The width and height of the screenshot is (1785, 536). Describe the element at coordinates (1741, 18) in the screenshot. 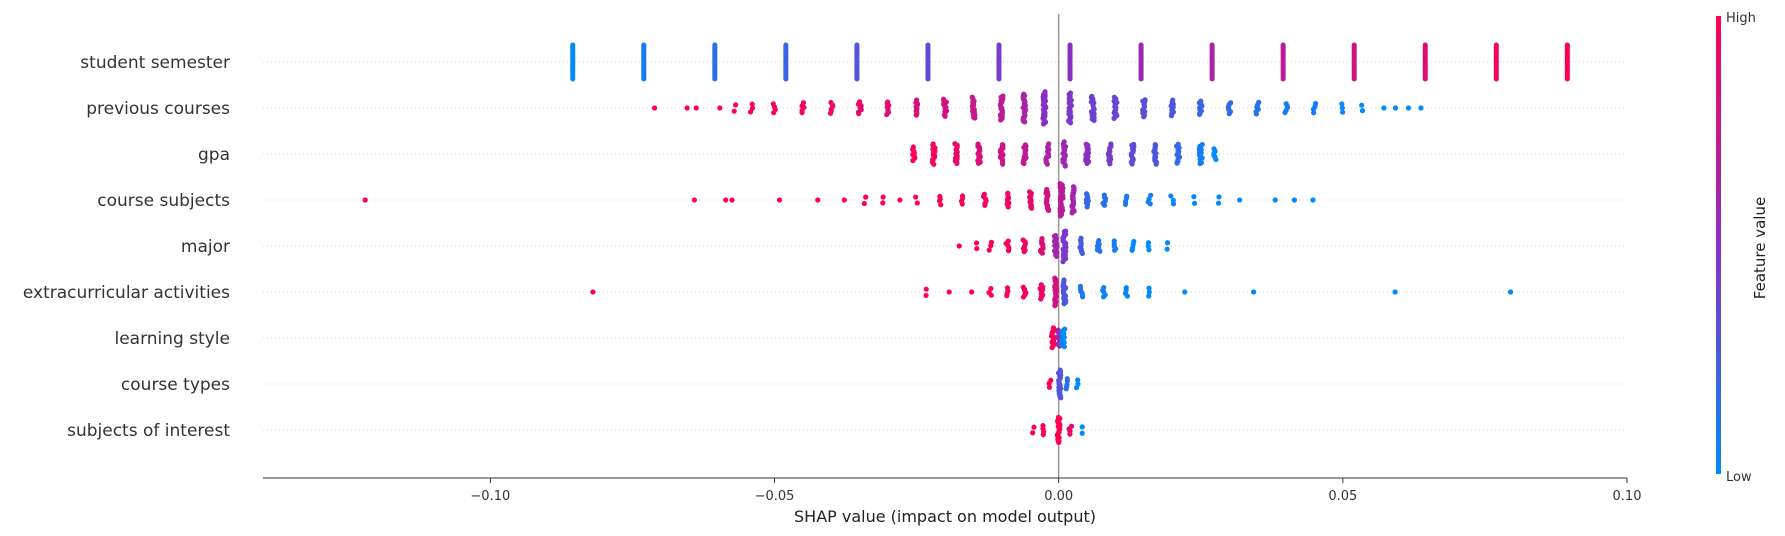

I see `colorbar-high-label: High` at that location.